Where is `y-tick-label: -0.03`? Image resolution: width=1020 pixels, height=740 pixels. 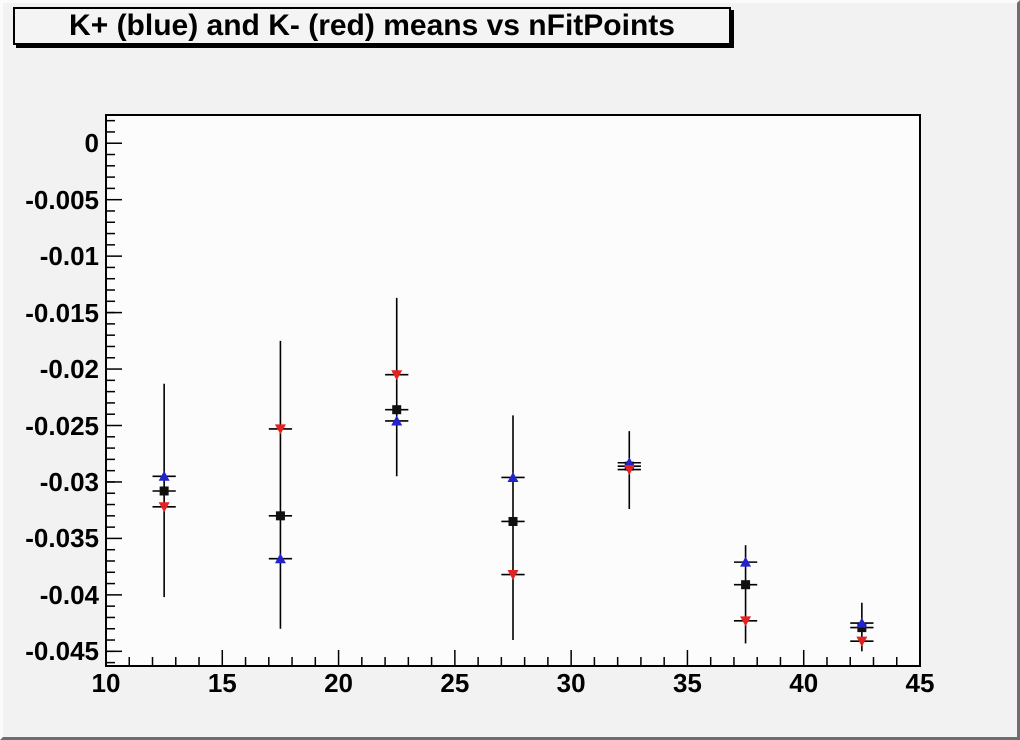
y-tick-label: -0.03 is located at coordinates (69, 481).